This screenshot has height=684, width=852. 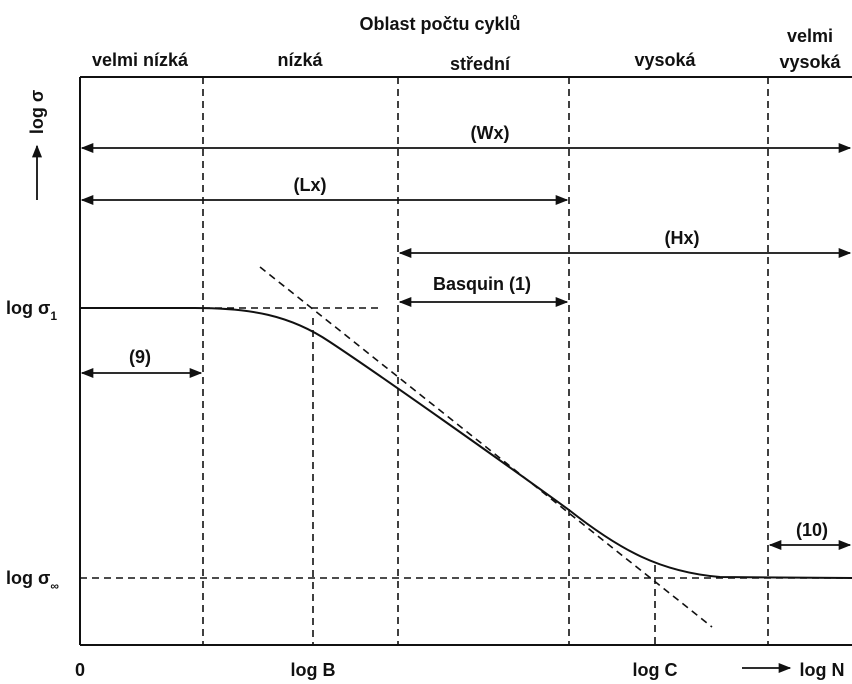 What do you see at coordinates (682, 238) in the screenshot?
I see `range-label: (Hx)` at bounding box center [682, 238].